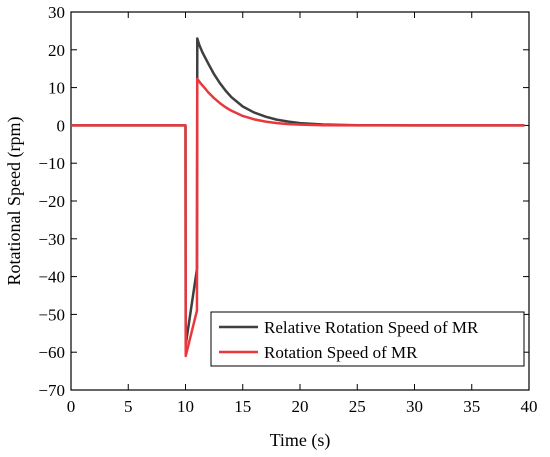  What do you see at coordinates (371, 327) in the screenshot?
I see `legend-label-relative-rotation-speed: Relative Rotation Speed of MR` at bounding box center [371, 327].